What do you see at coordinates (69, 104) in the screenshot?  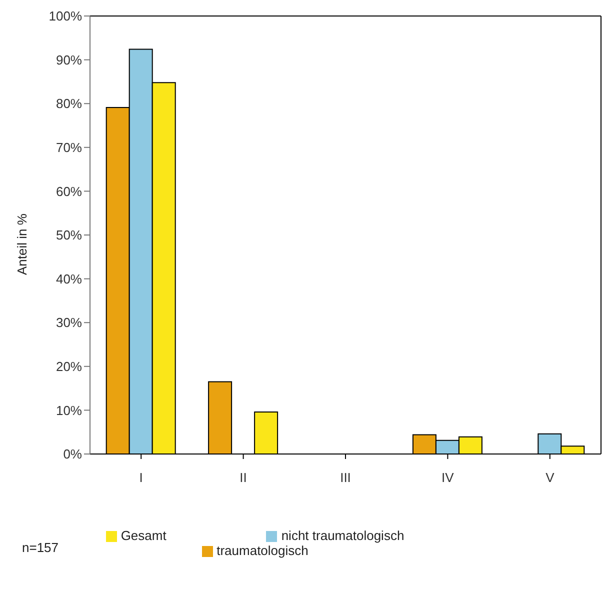 I see `y-tick-label: 80%` at bounding box center [69, 104].